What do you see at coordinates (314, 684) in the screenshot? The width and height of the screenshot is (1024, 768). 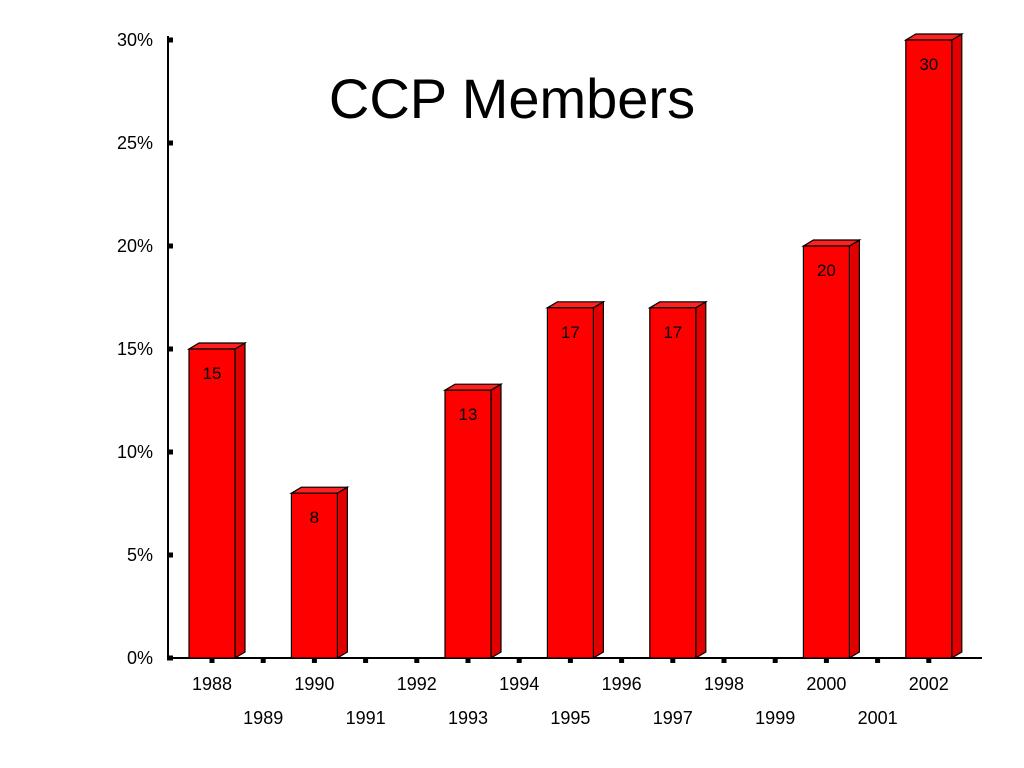 I see `x-tick-label: 1990` at bounding box center [314, 684].